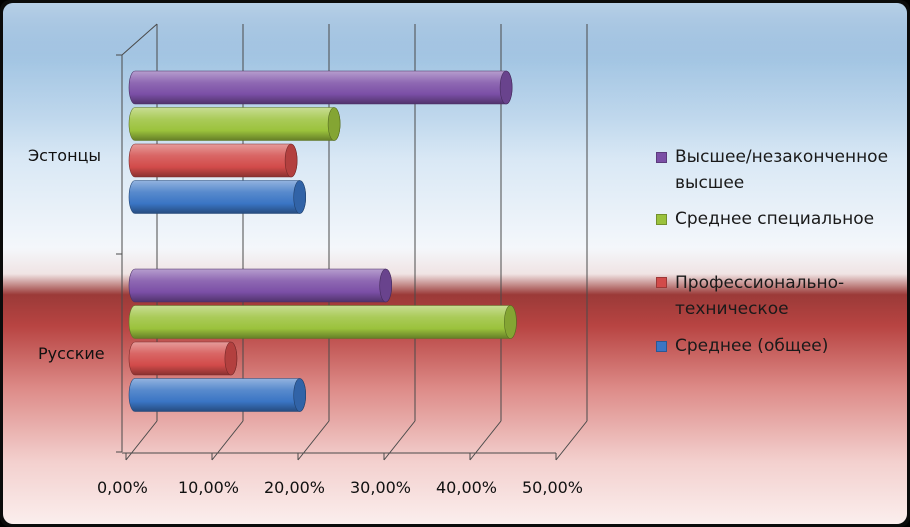 This screenshot has width=910, height=527. Describe the element at coordinates (752, 346) in the screenshot. I see `legend-label: Среднее (общее)` at that location.